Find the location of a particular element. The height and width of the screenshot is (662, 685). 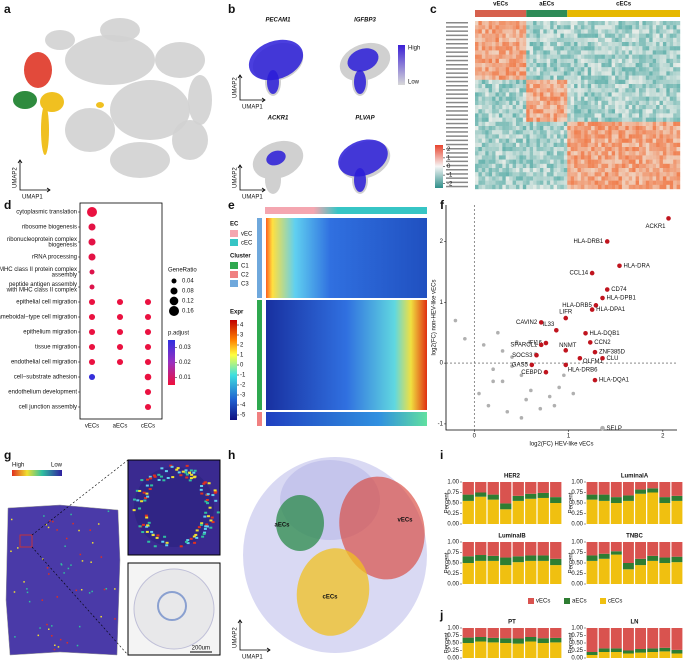

panel-label: a is located at coordinates (7, 9).